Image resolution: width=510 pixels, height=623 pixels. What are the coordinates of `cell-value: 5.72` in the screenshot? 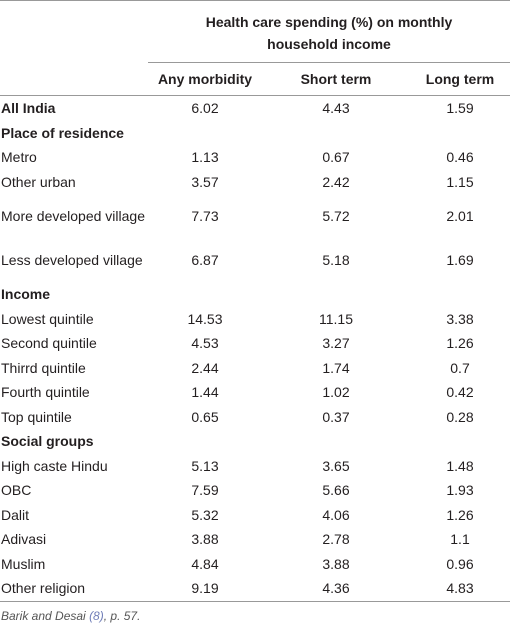 It's located at (336, 216).